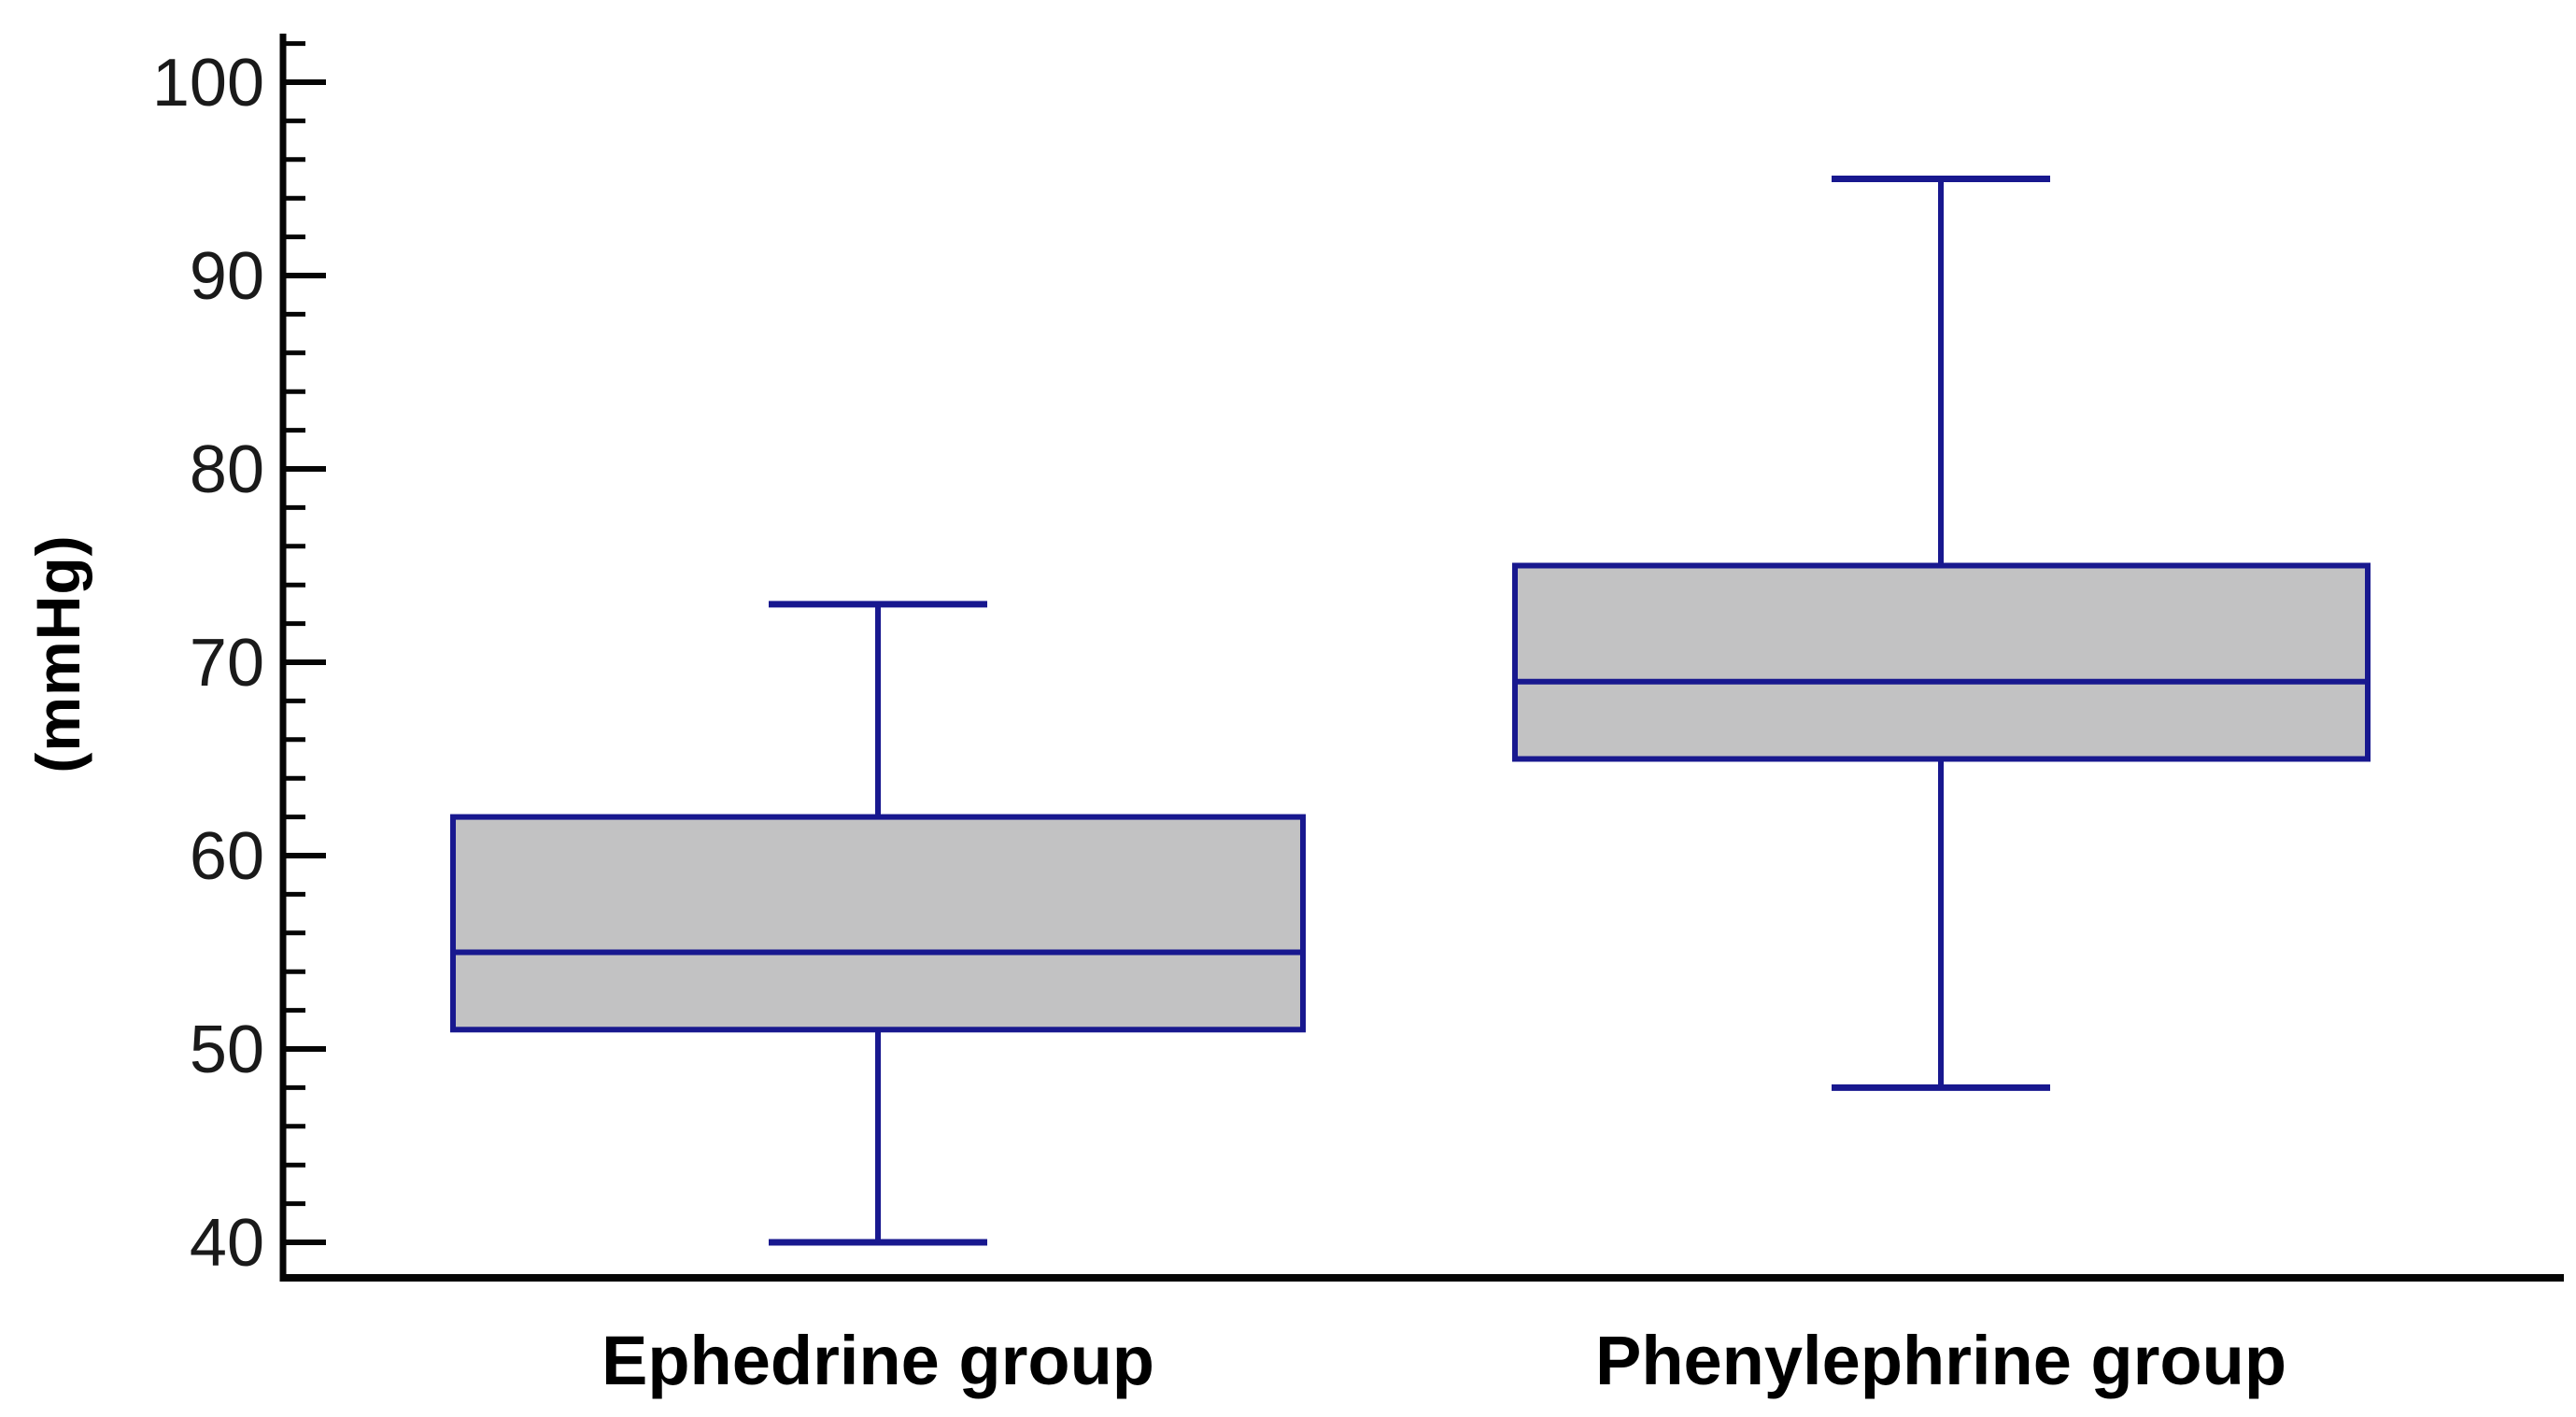 The width and height of the screenshot is (2576, 1417). Describe the element at coordinates (227, 469) in the screenshot. I see `y-tick-label: 80` at that location.